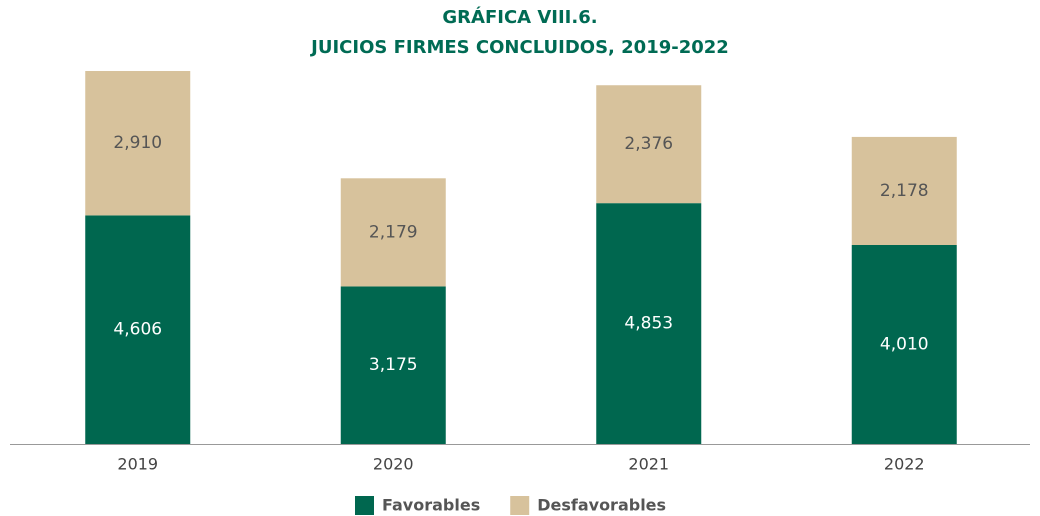  I want to click on x-tick-label: 2020, so click(393, 464).